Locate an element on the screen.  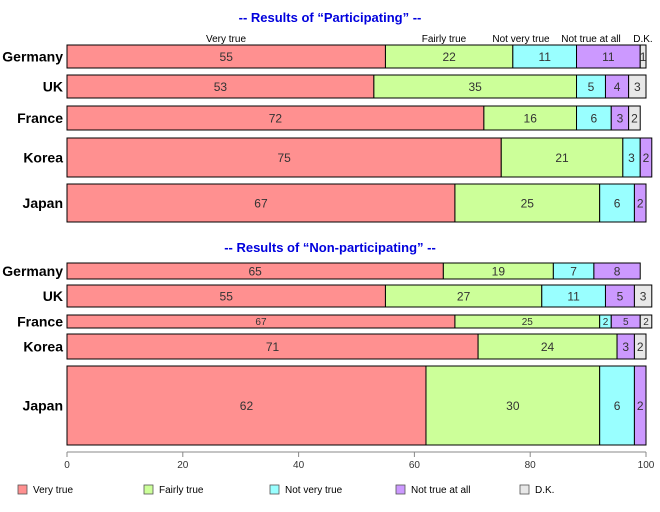
data-label-2-japan-s1: 62 is located at coordinates (247, 406).